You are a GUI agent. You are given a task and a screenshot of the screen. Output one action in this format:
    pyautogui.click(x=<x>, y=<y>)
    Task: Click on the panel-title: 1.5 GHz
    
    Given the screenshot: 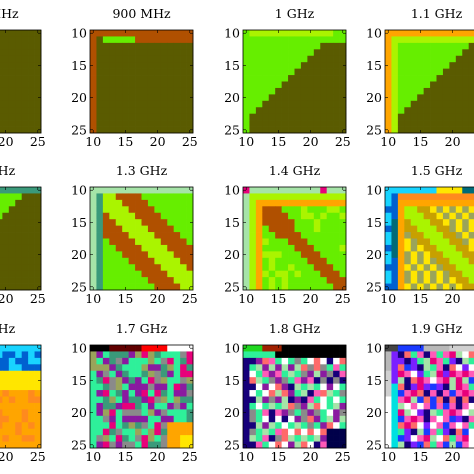 What is the action you would take?
    pyautogui.click(x=437, y=170)
    